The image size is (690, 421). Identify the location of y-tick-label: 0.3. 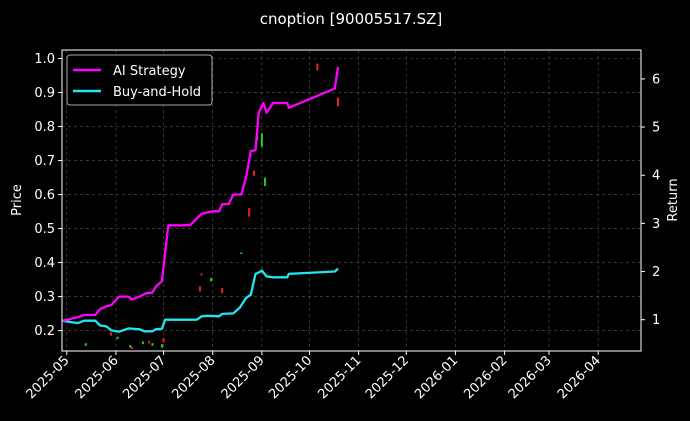
(44, 297).